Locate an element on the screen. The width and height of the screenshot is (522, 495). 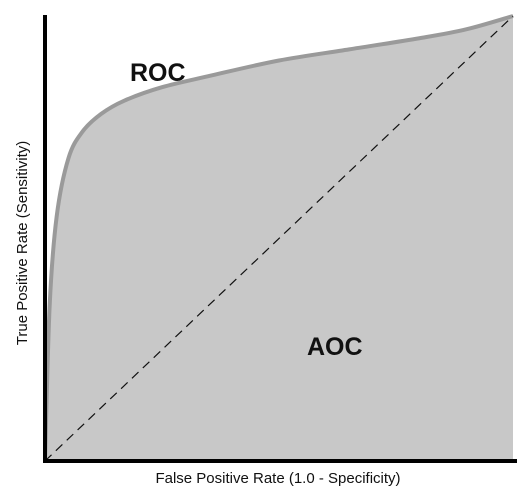
roc-annotation: ROC is located at coordinates (158, 73).